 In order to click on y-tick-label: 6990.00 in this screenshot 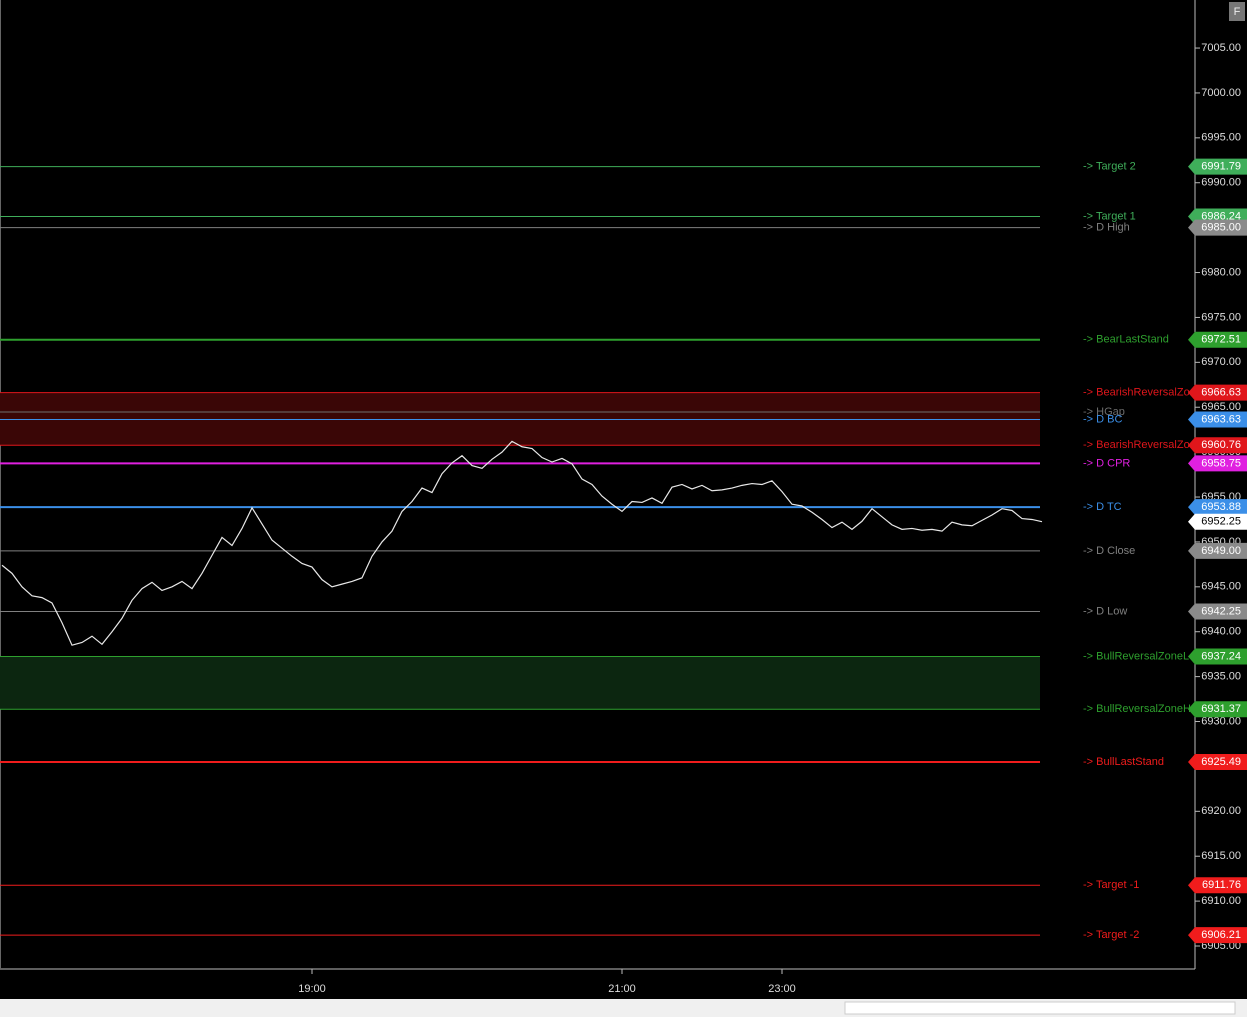, I will do `click(1221, 183)`.